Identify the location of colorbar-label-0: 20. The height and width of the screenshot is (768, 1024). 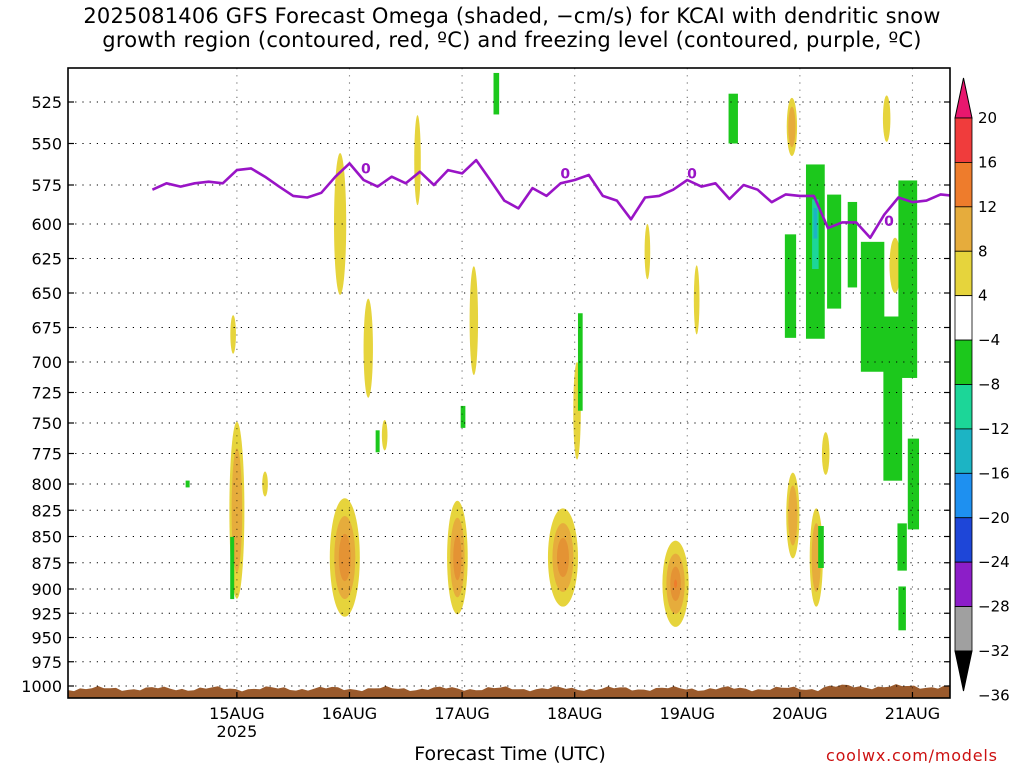
(987, 118).